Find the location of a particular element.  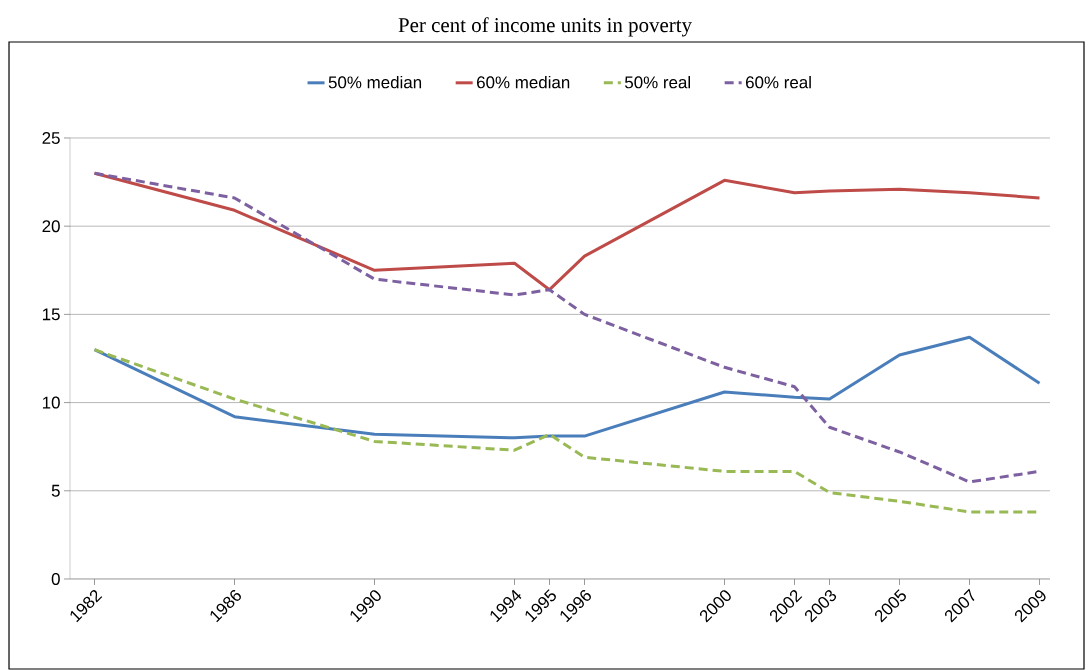

y-tick-label: 25 is located at coordinates (51, 137).